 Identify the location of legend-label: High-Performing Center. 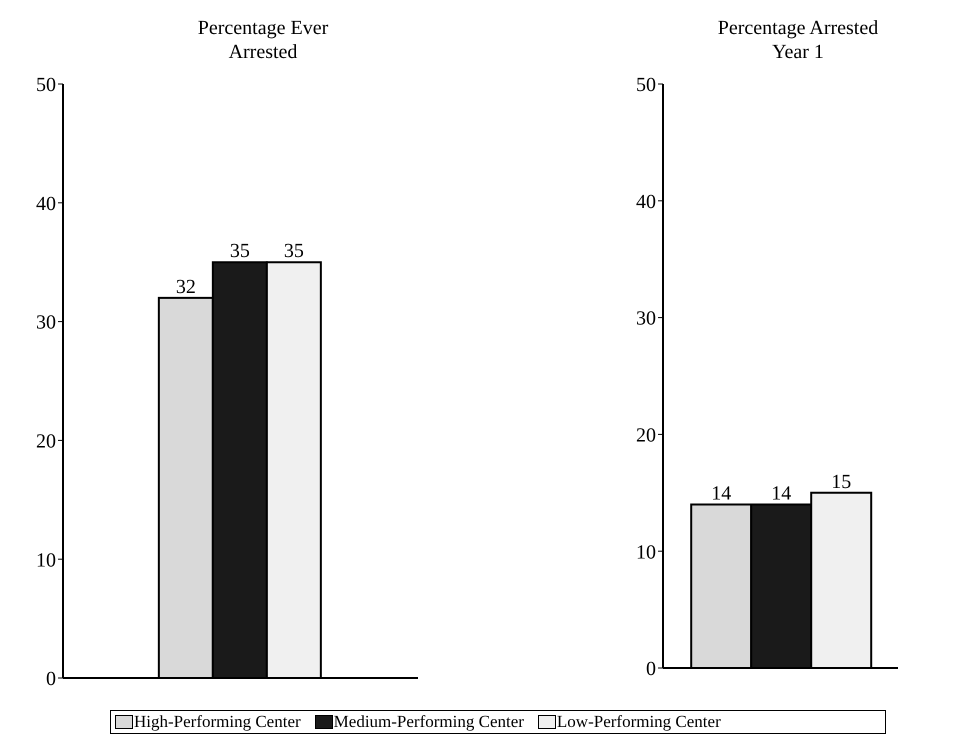
(217, 722).